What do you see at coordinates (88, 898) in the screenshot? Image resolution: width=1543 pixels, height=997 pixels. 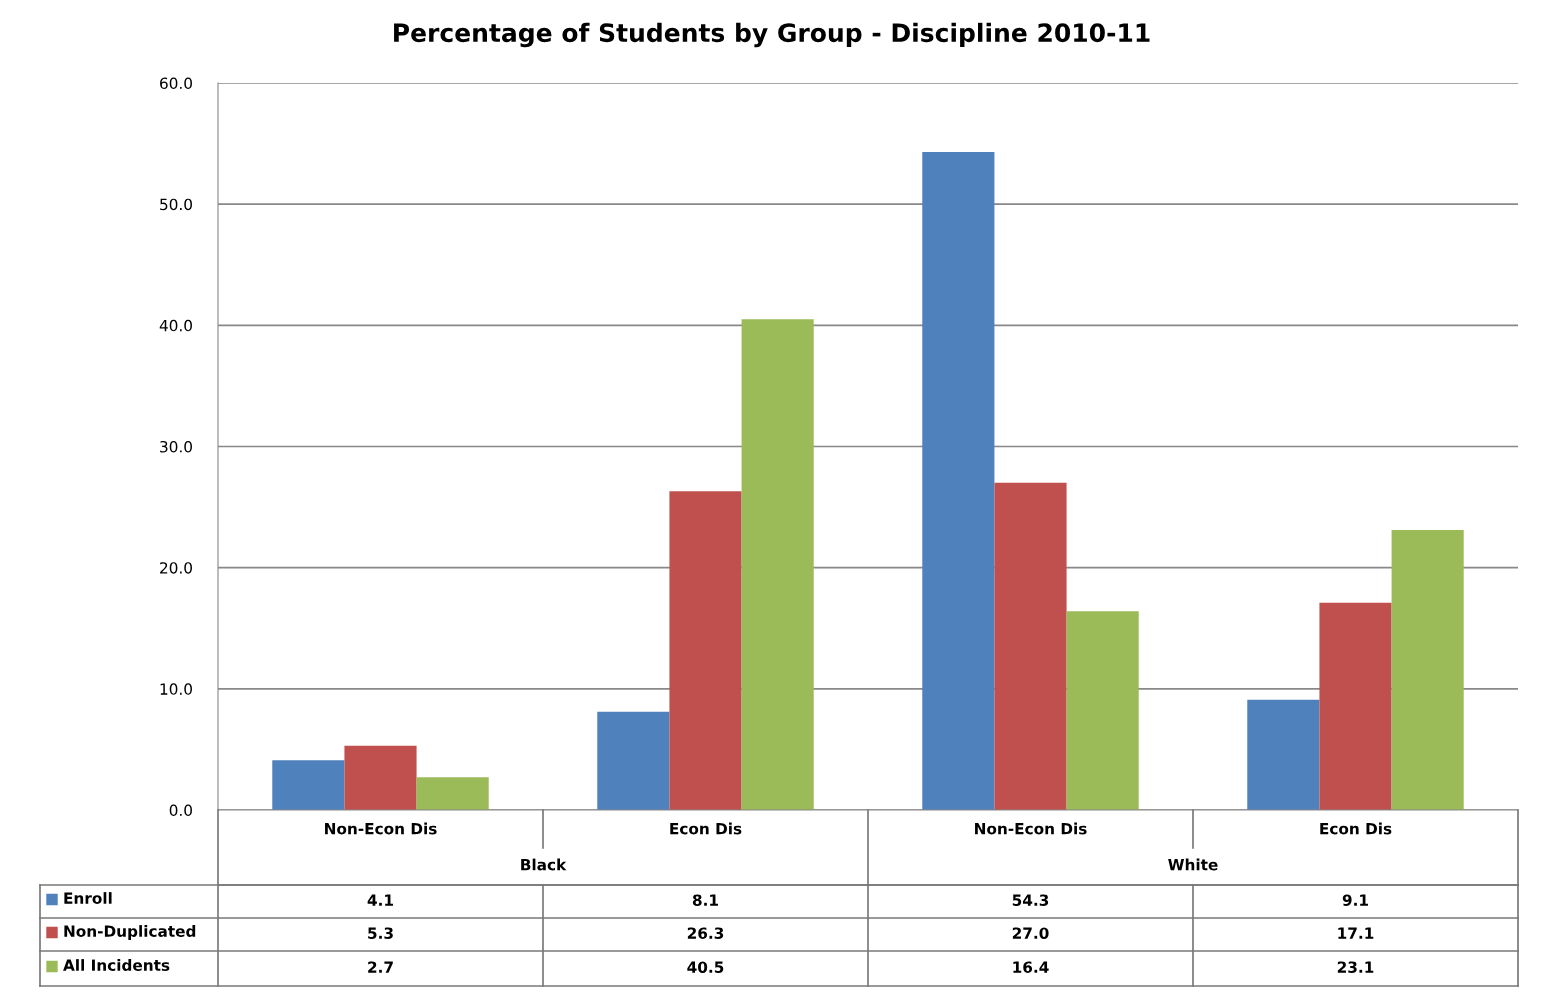 I see `legend-label: Enroll` at bounding box center [88, 898].